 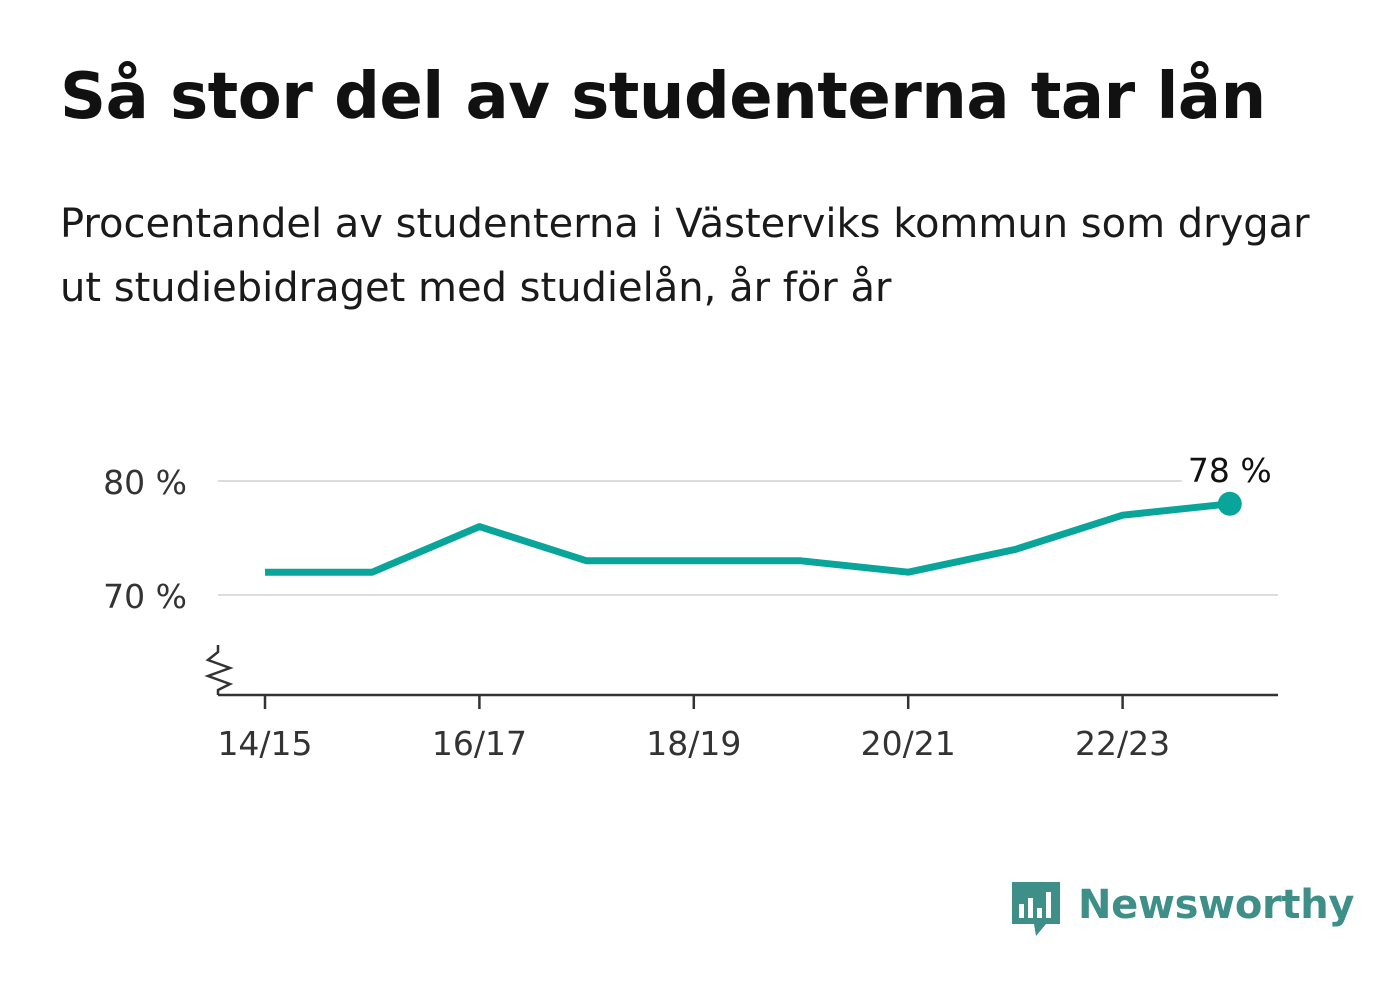 What do you see at coordinates (145, 539) in the screenshot?
I see `y-axis-labels: 70 % 80 %` at bounding box center [145, 539].